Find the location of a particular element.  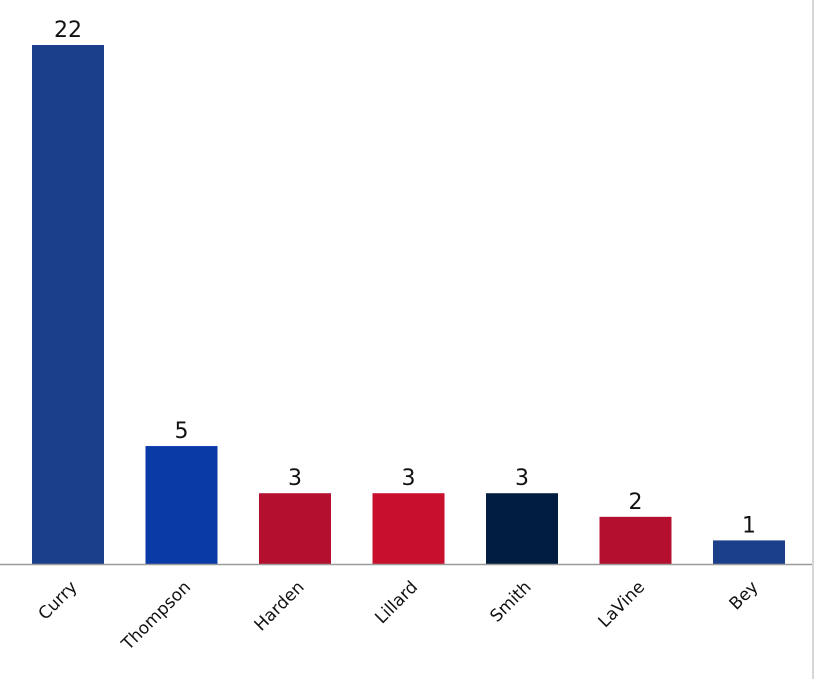

bar-value-label-lillard: 3 is located at coordinates (409, 478).